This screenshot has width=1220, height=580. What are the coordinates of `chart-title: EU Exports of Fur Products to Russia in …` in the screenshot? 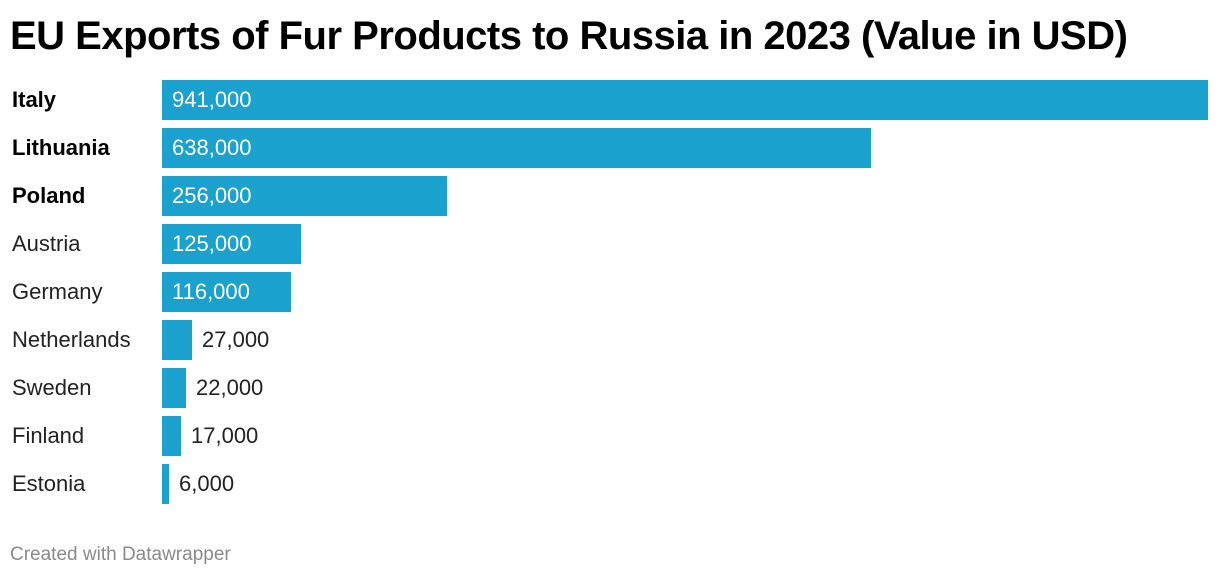 It's located at (569, 36).